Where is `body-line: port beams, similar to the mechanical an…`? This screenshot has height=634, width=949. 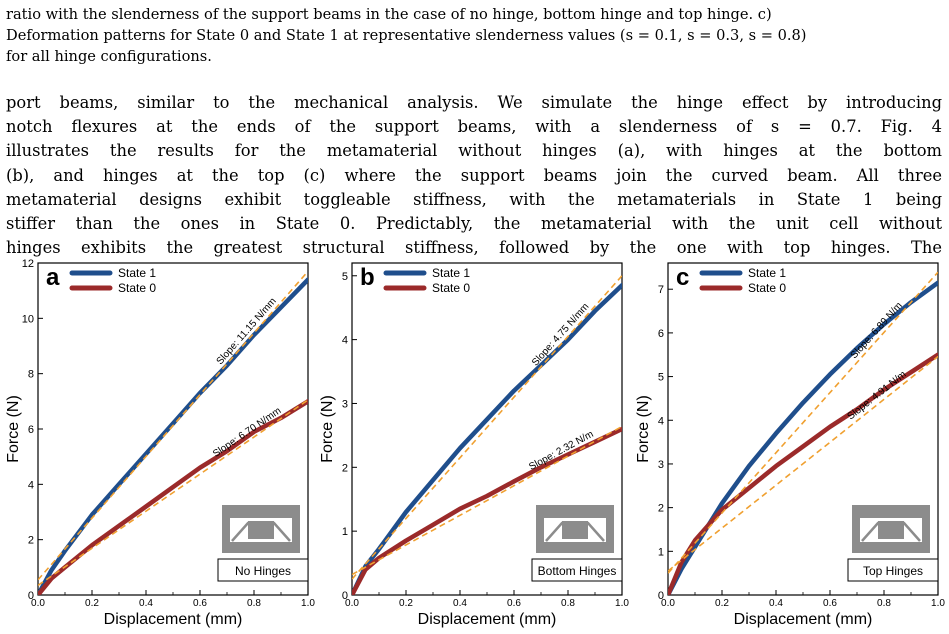 body-line: port beams, similar to the mechanical an… is located at coordinates (474, 102).